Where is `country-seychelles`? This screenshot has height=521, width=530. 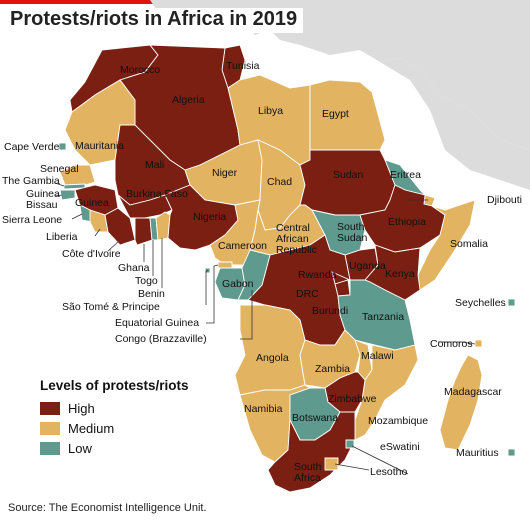
country-seychelles is located at coordinates (511, 302).